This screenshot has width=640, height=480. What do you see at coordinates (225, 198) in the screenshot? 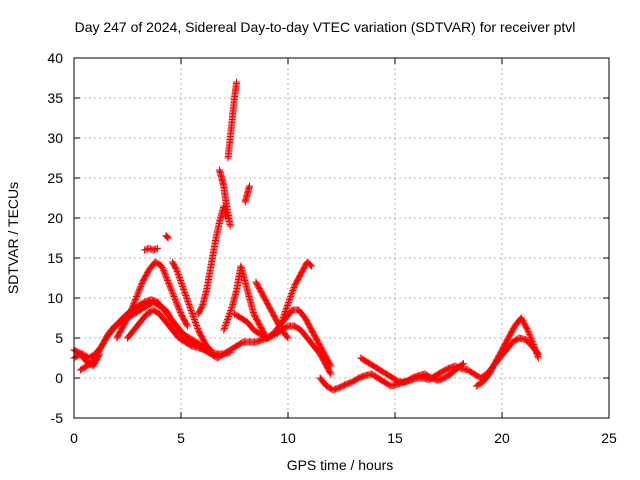
I see `series-arc-i` at bounding box center [225, 198].